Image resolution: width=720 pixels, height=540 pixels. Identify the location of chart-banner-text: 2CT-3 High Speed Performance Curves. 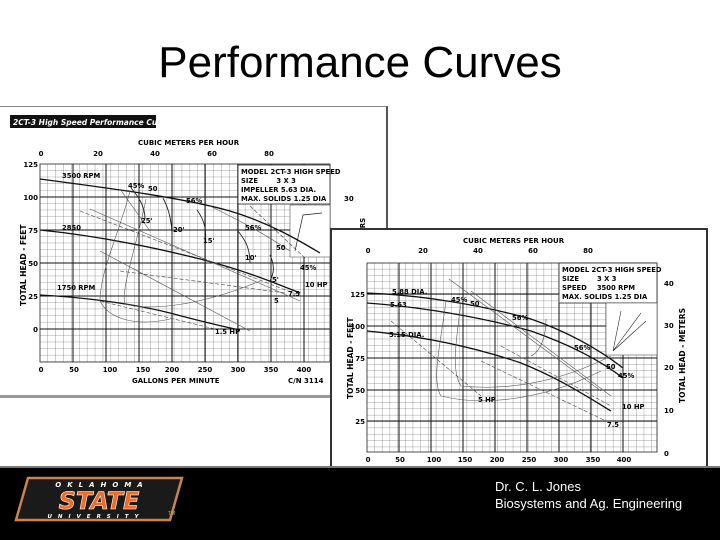
(94, 122).